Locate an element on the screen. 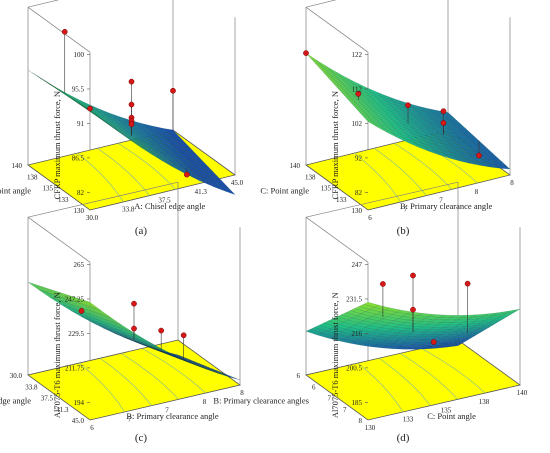  z-tick-label: 112 is located at coordinates (357, 89).